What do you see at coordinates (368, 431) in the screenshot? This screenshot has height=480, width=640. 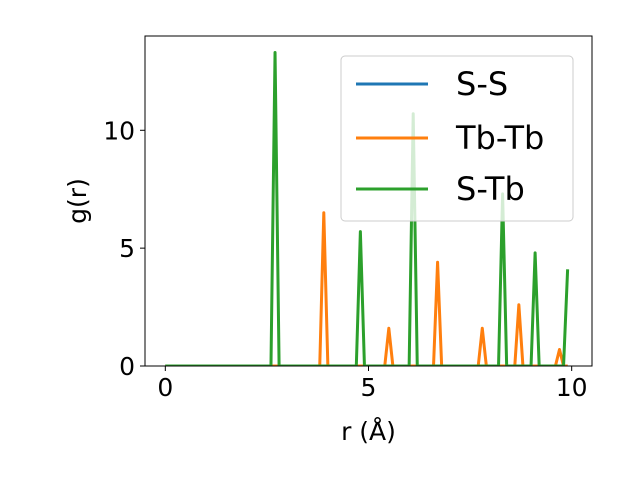 I see `x-axis-label: r (Å)` at bounding box center [368, 431].